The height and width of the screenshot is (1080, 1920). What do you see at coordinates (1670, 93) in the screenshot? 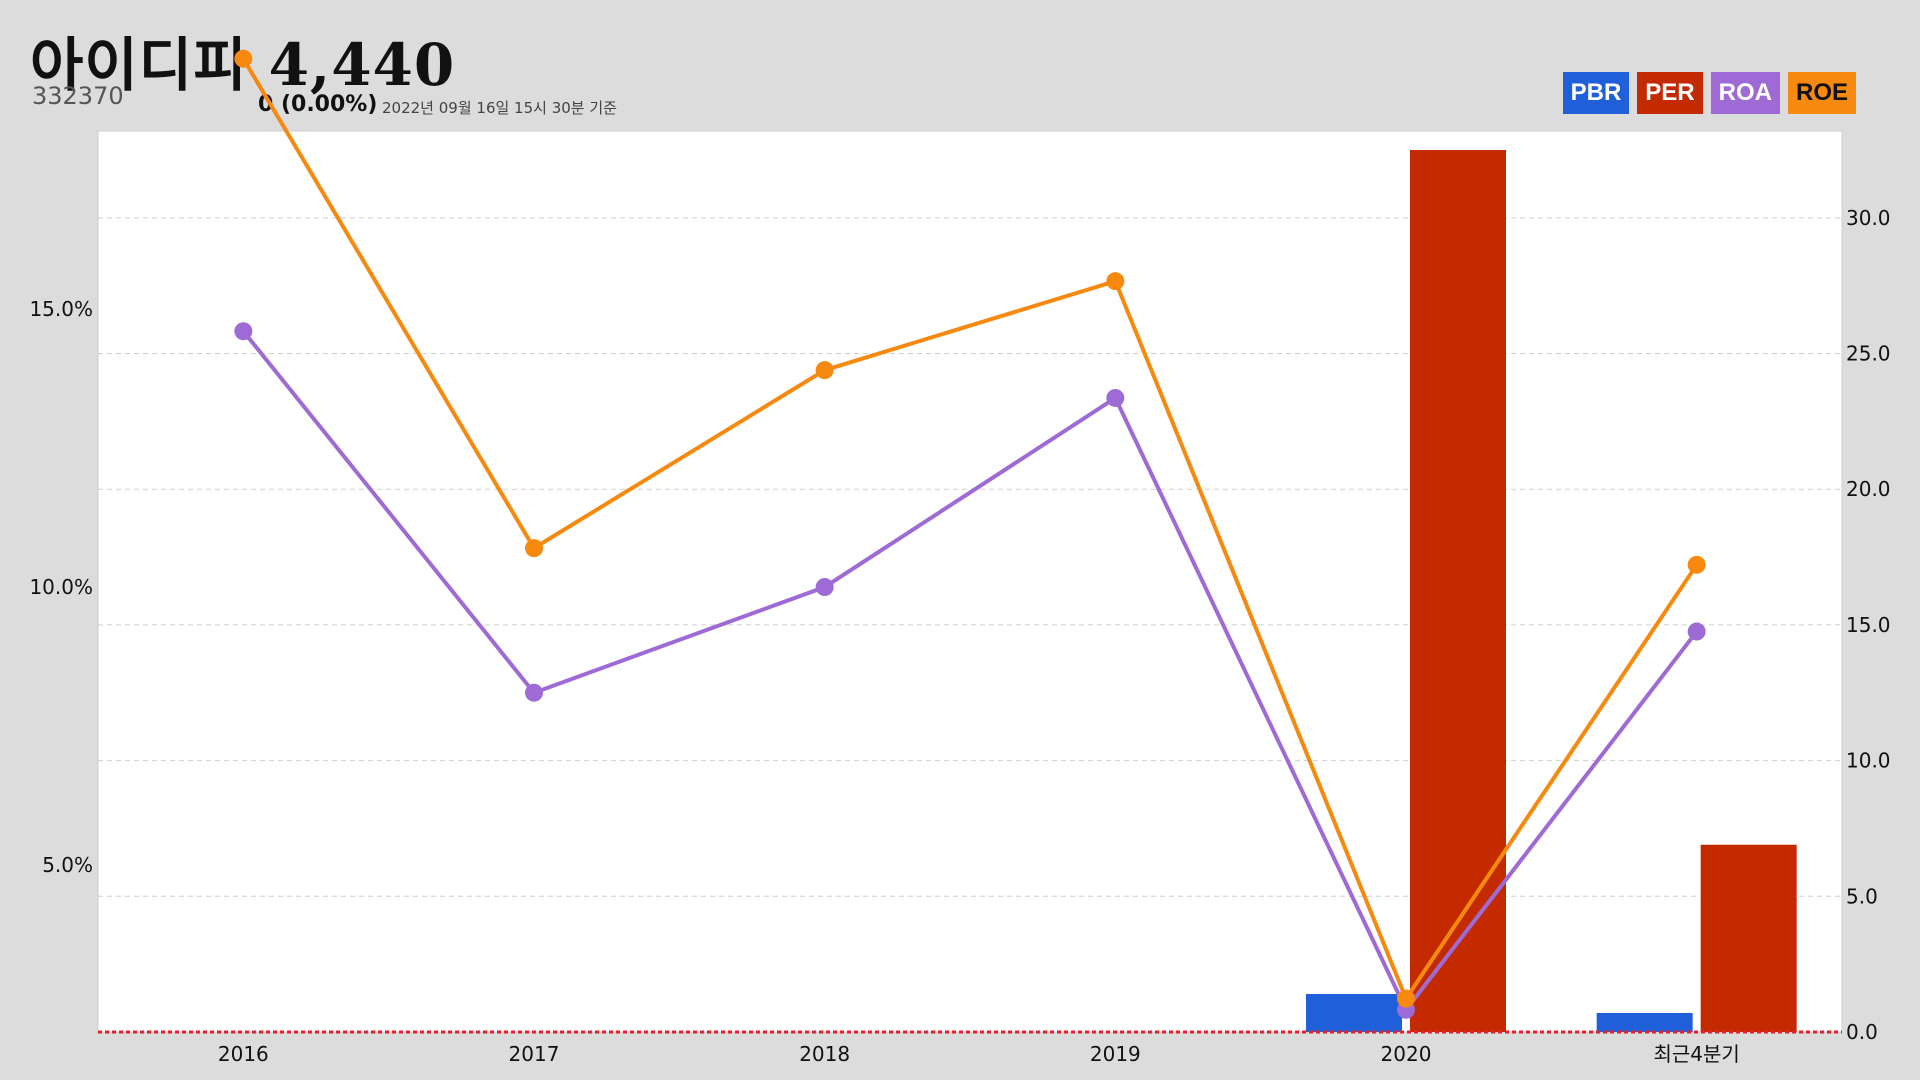
I see `legend-per: PER` at bounding box center [1670, 93].